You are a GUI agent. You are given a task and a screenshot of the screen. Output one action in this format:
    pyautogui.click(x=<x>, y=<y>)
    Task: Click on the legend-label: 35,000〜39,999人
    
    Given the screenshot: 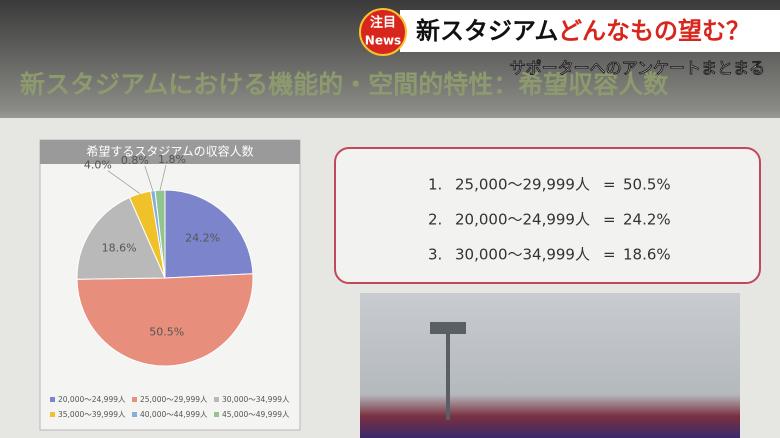 What is the action you would take?
    pyautogui.click(x=92, y=414)
    